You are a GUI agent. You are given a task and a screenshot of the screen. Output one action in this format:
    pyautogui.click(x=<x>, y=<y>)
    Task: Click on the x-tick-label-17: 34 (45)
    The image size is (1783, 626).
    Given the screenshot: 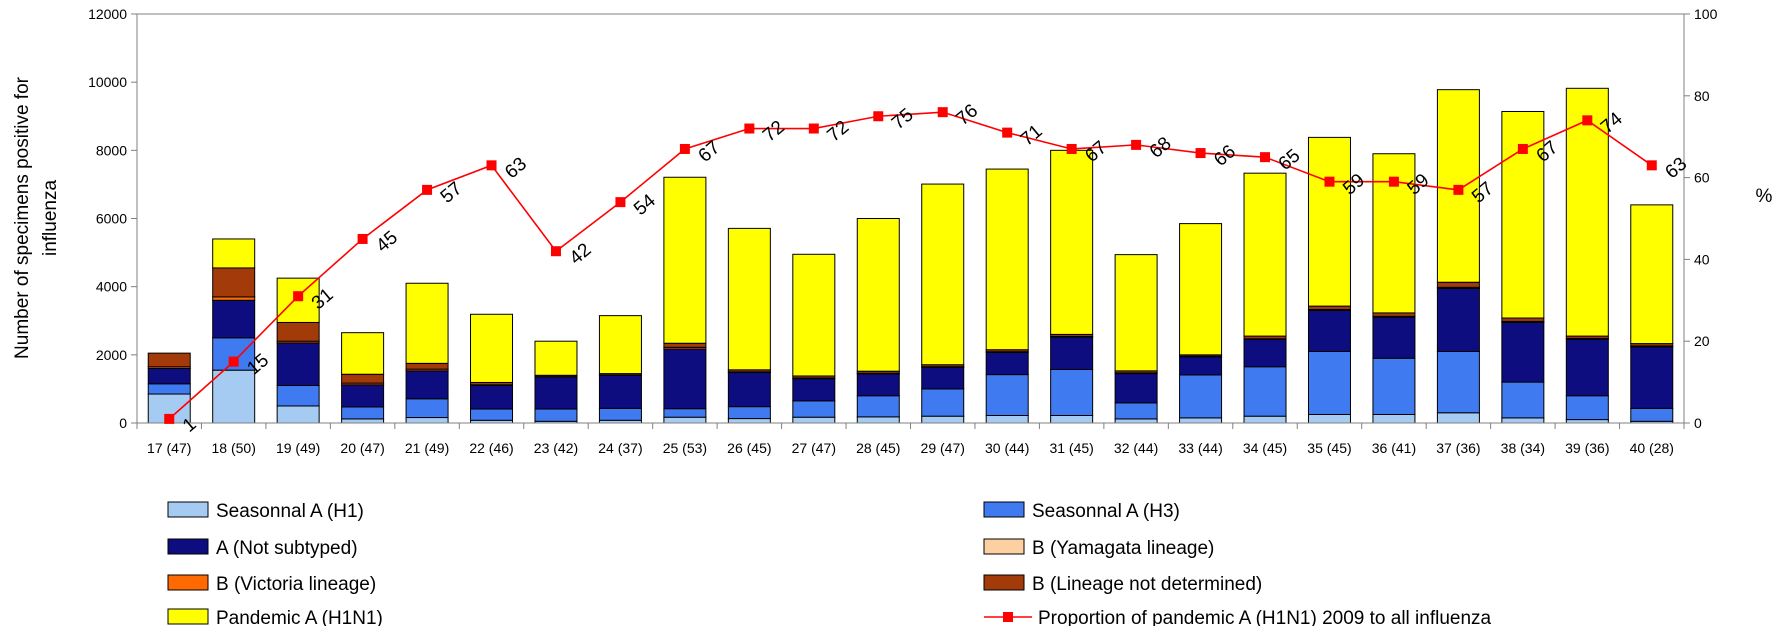 What is the action you would take?
    pyautogui.click(x=1265, y=448)
    